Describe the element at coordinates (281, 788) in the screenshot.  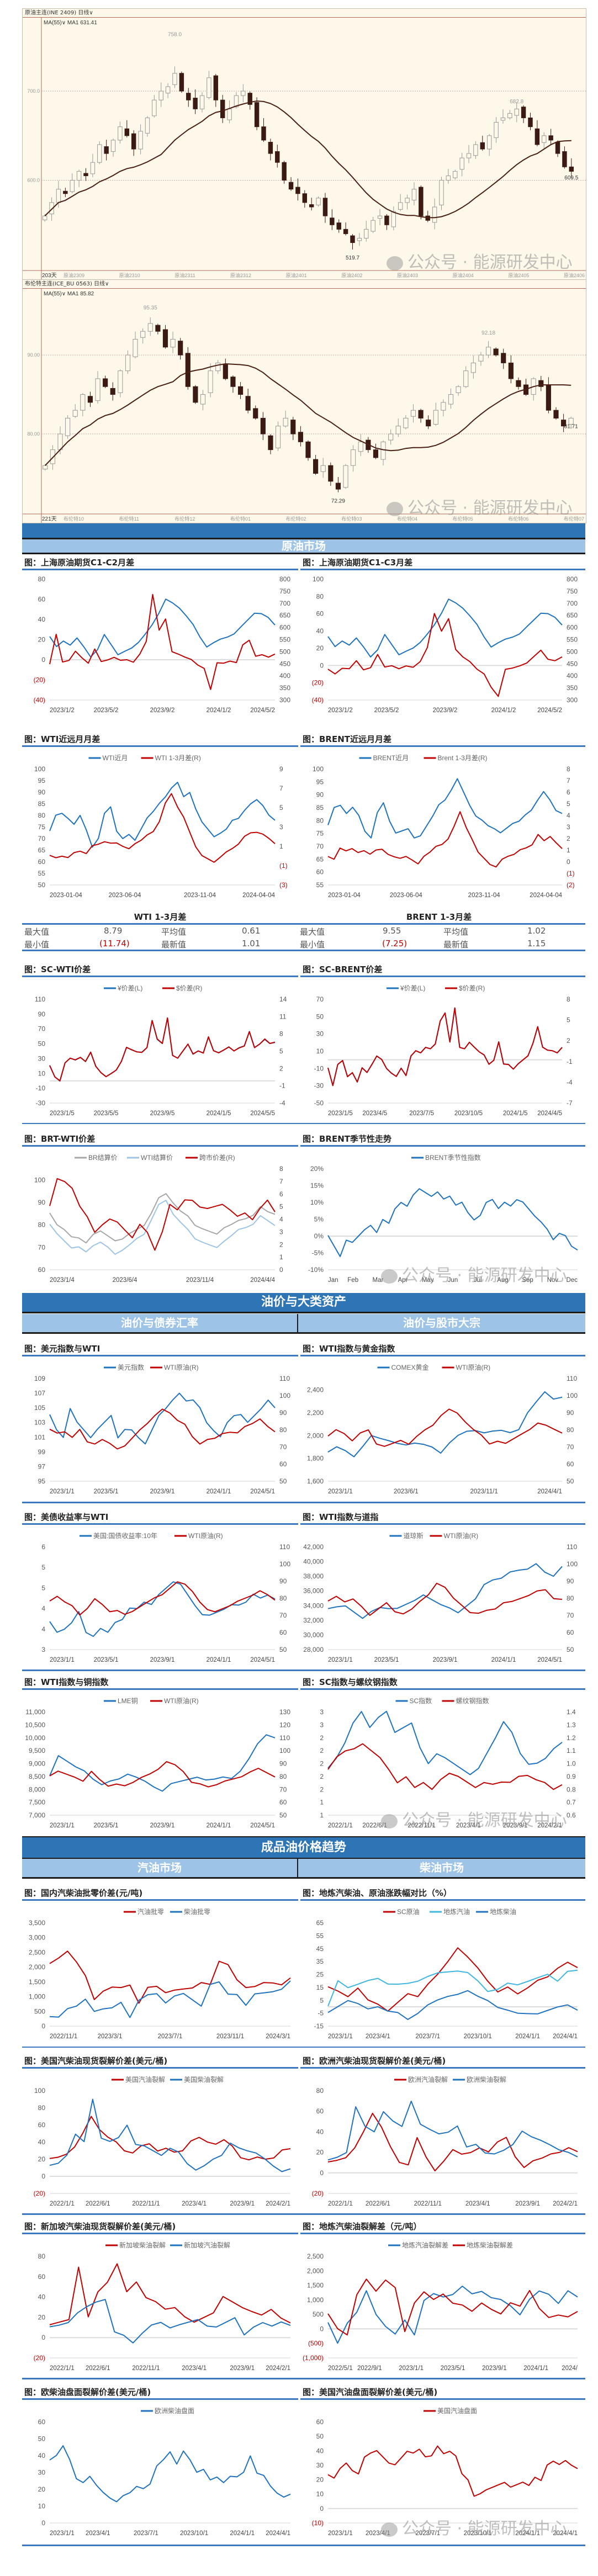
I see `y-axis-right-tick: 7` at that location.